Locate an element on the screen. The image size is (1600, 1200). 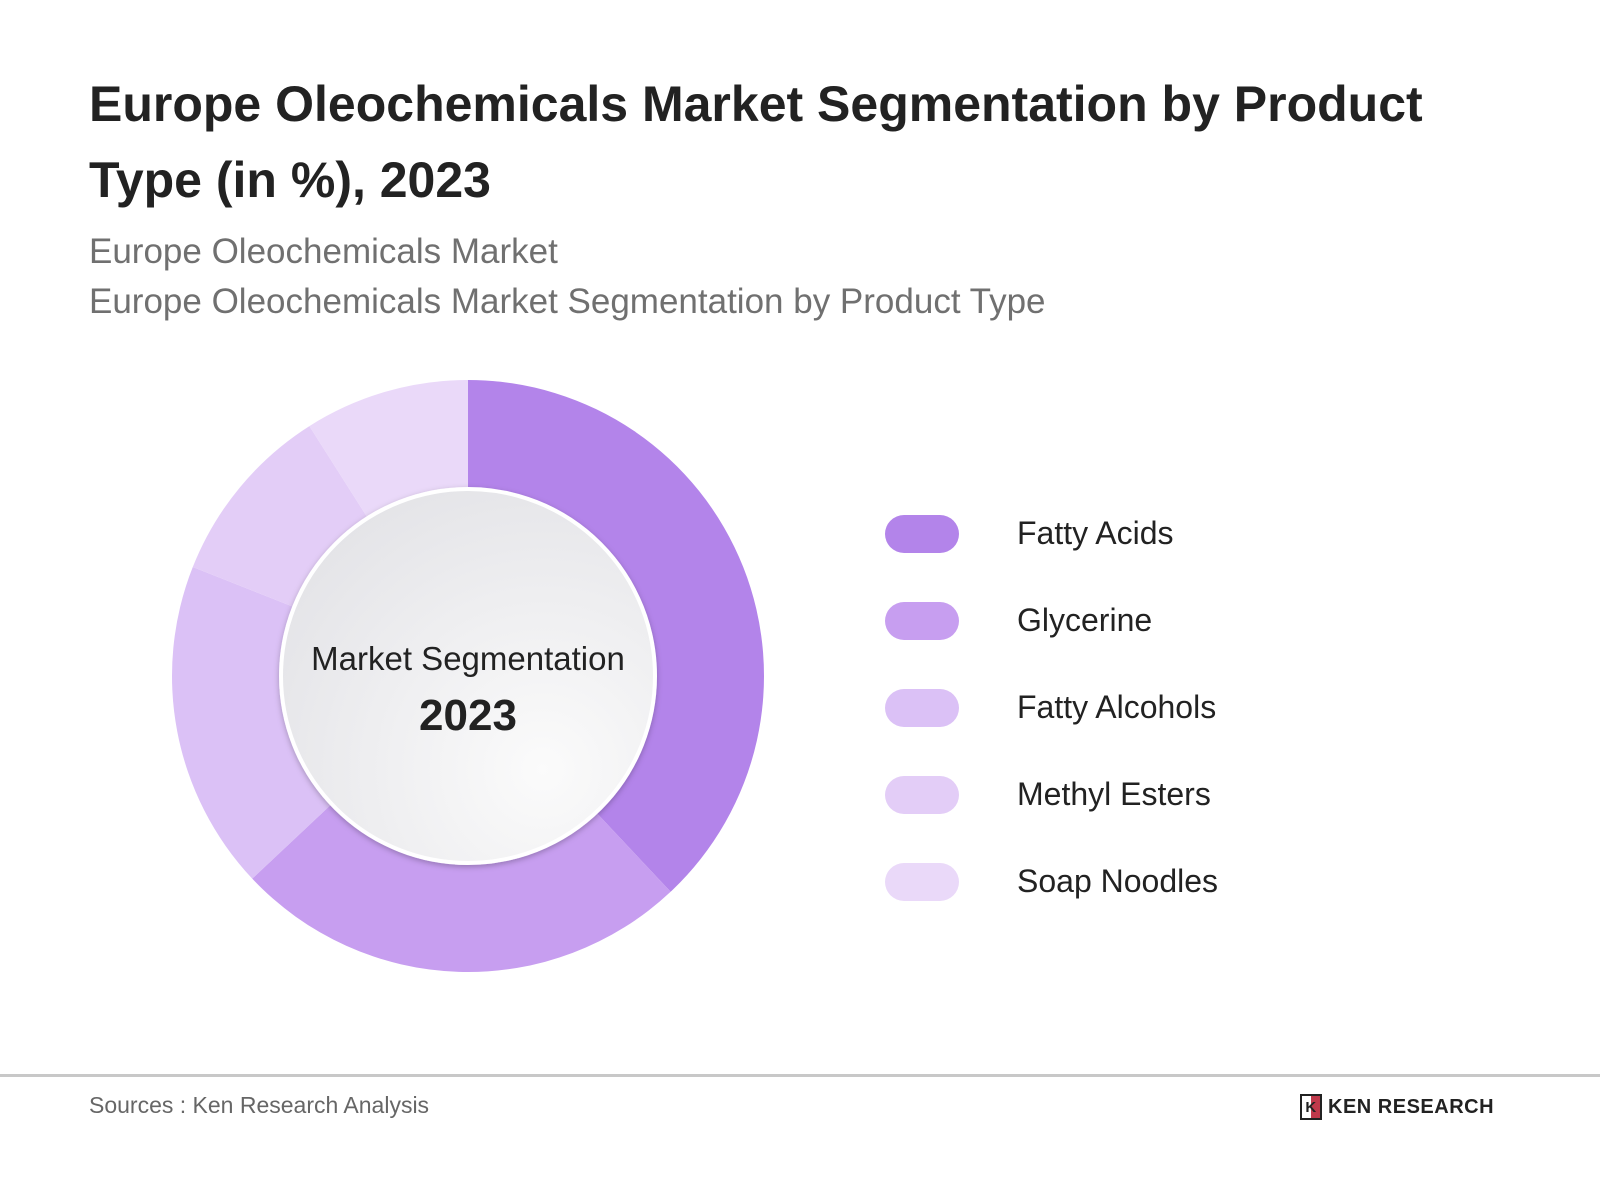
donut-center is located at coordinates (468, 676).